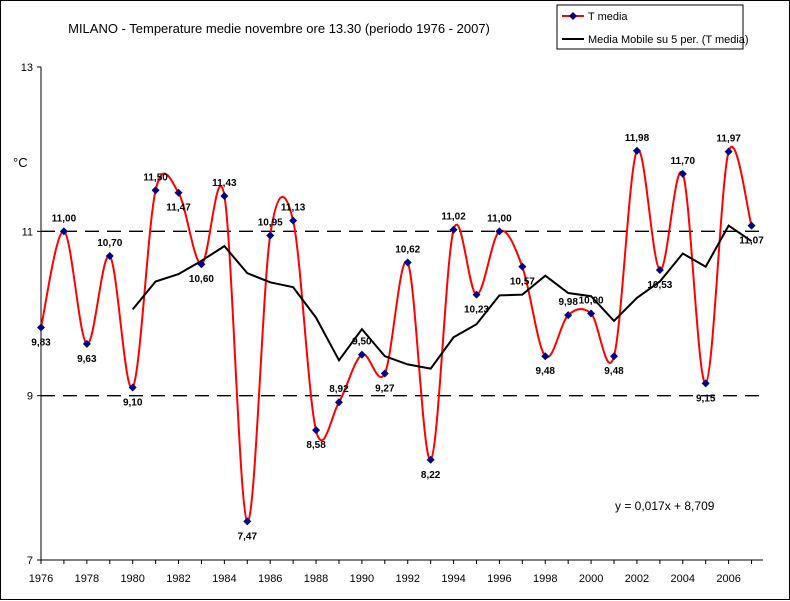  What do you see at coordinates (659, 285) in the screenshot?
I see `data-label: 10,53` at bounding box center [659, 285].